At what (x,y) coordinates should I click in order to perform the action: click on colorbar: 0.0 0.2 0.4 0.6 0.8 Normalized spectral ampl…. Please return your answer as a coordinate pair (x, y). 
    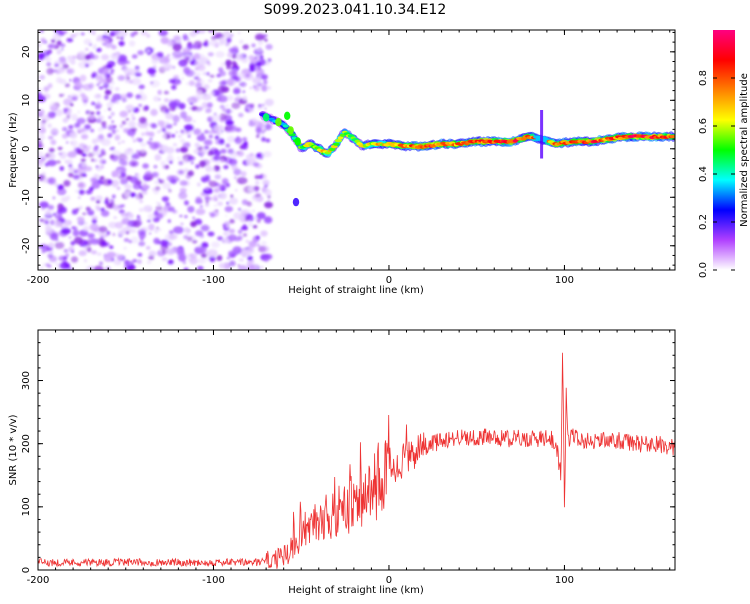
    Looking at the image, I should click on (724, 154).